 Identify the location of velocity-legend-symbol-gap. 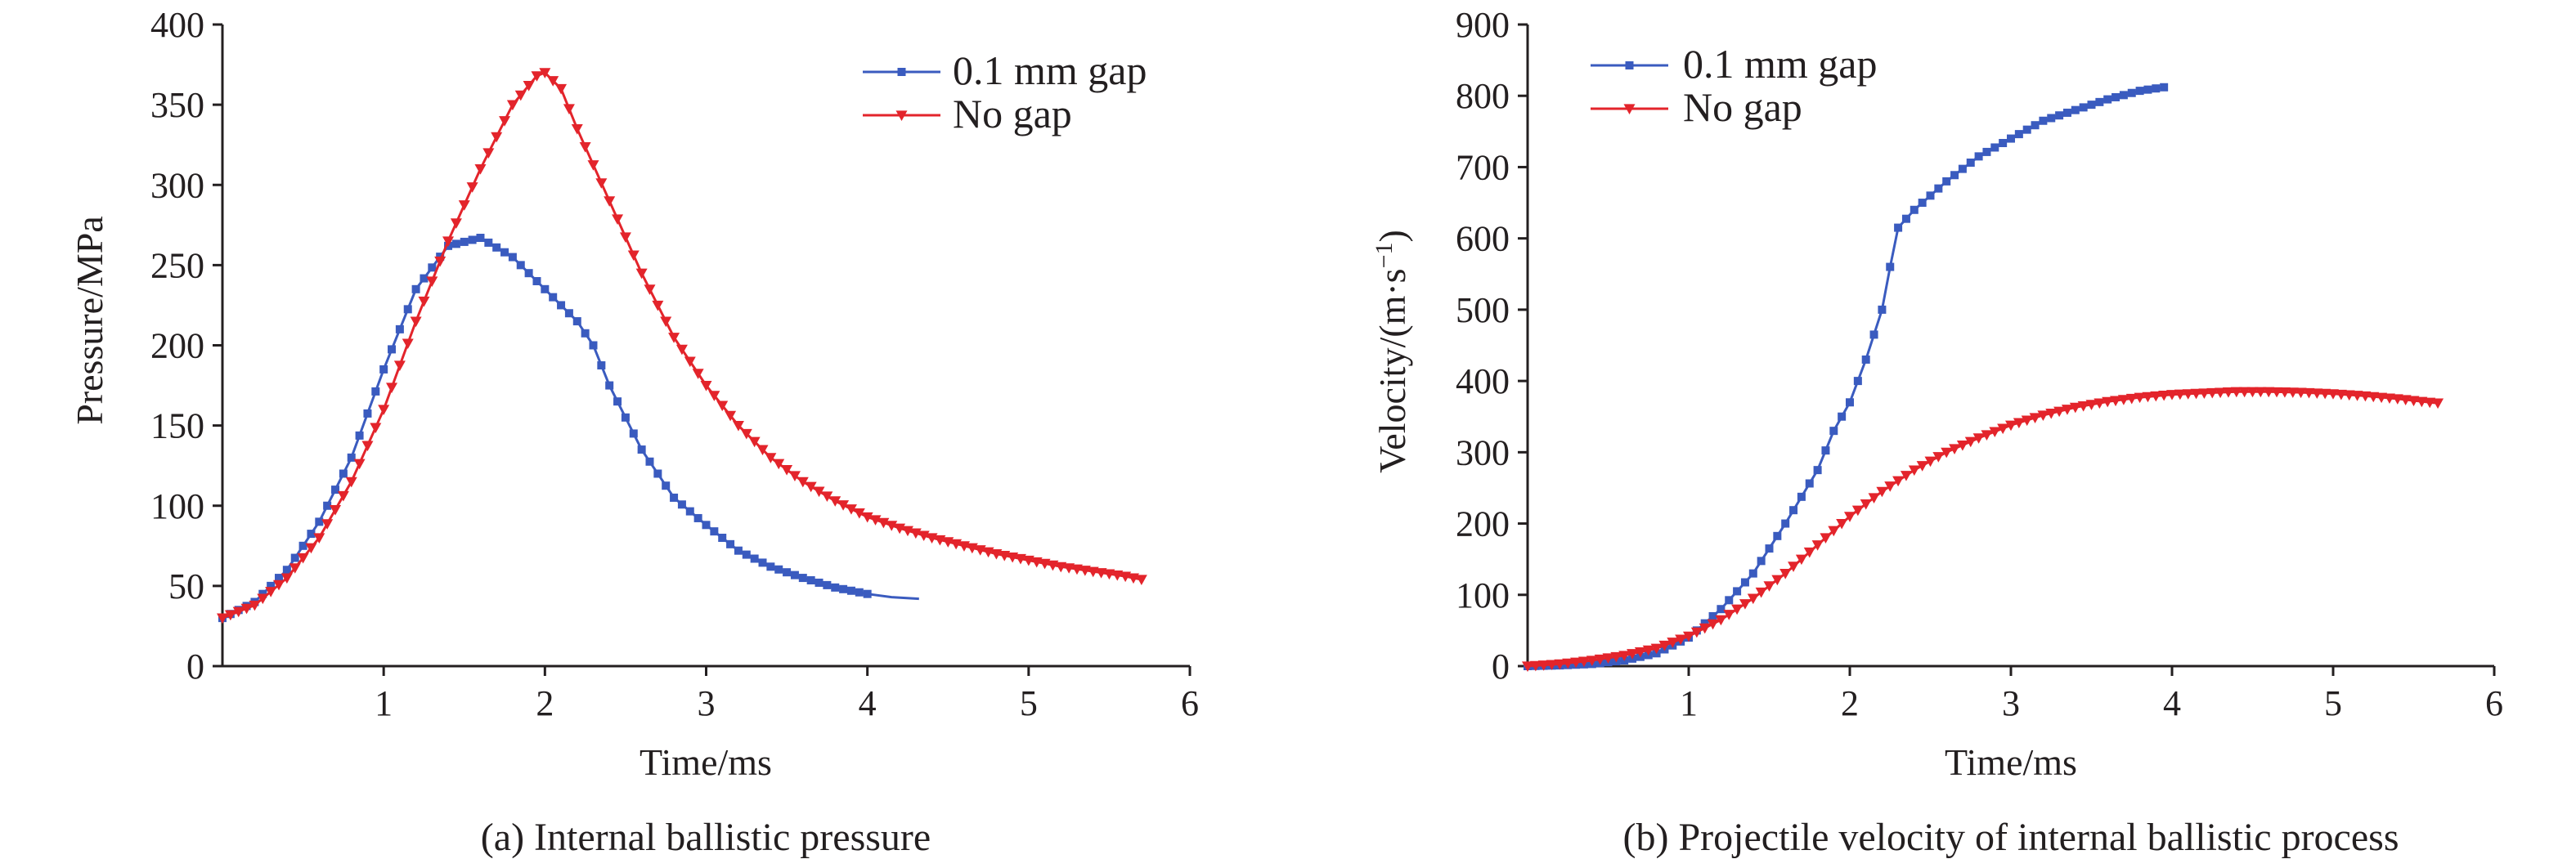
(1630, 65).